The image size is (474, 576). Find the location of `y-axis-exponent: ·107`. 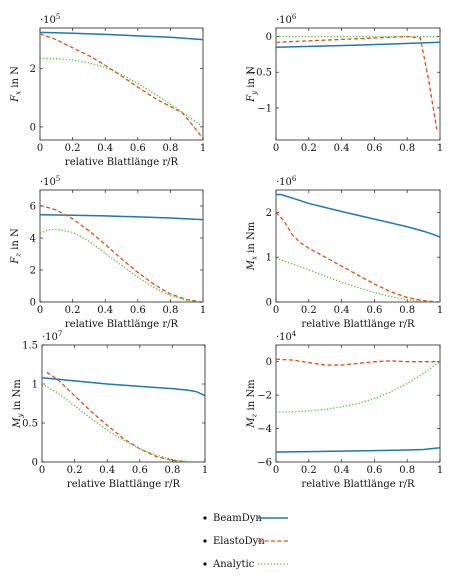

y-axis-exponent: ·107 is located at coordinates (52, 336).